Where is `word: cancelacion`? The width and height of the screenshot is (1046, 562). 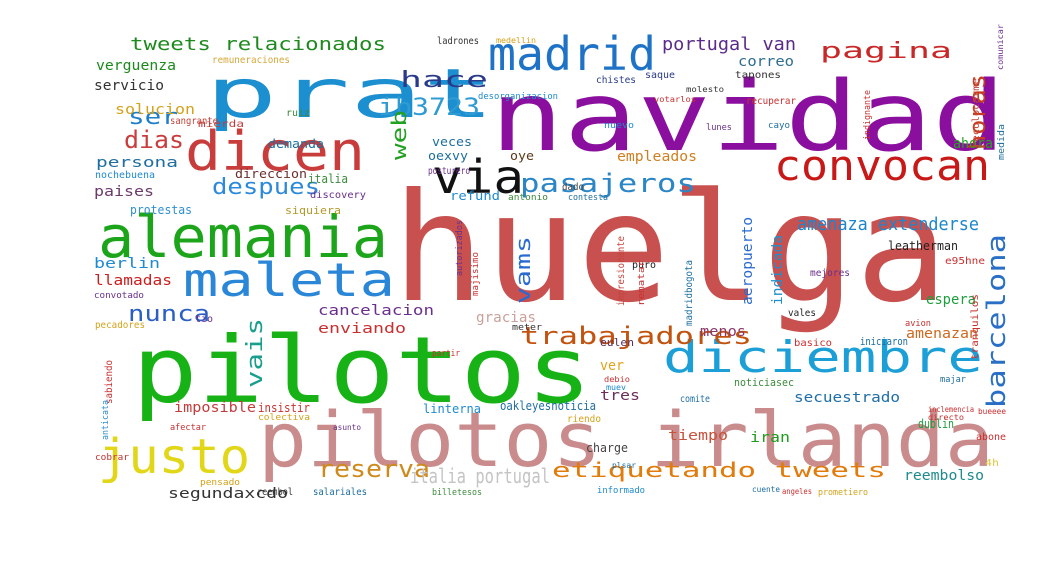
word: cancelacion is located at coordinates (376, 311).